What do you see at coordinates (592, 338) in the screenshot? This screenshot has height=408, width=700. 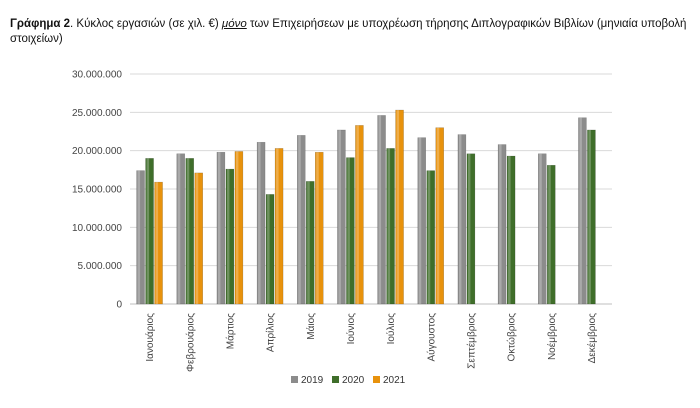 I see `x-tick-label: Δεκέμβριος` at bounding box center [592, 338].